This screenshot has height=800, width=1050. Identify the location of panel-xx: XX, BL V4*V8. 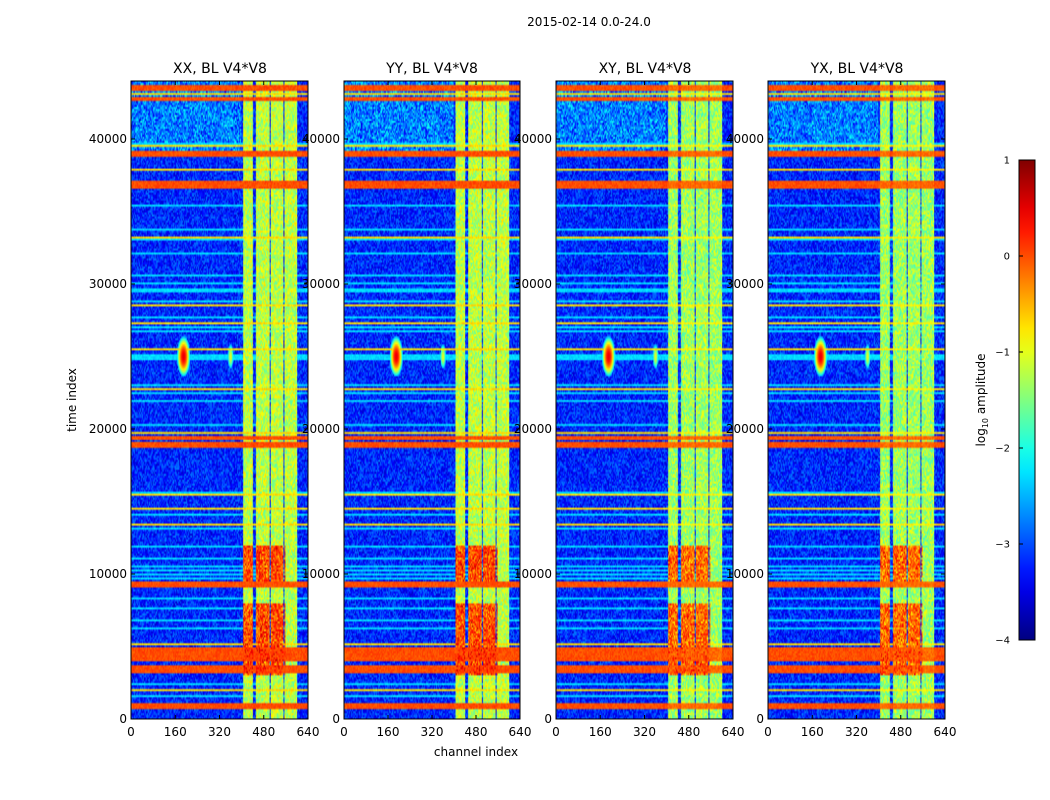
(219, 390).